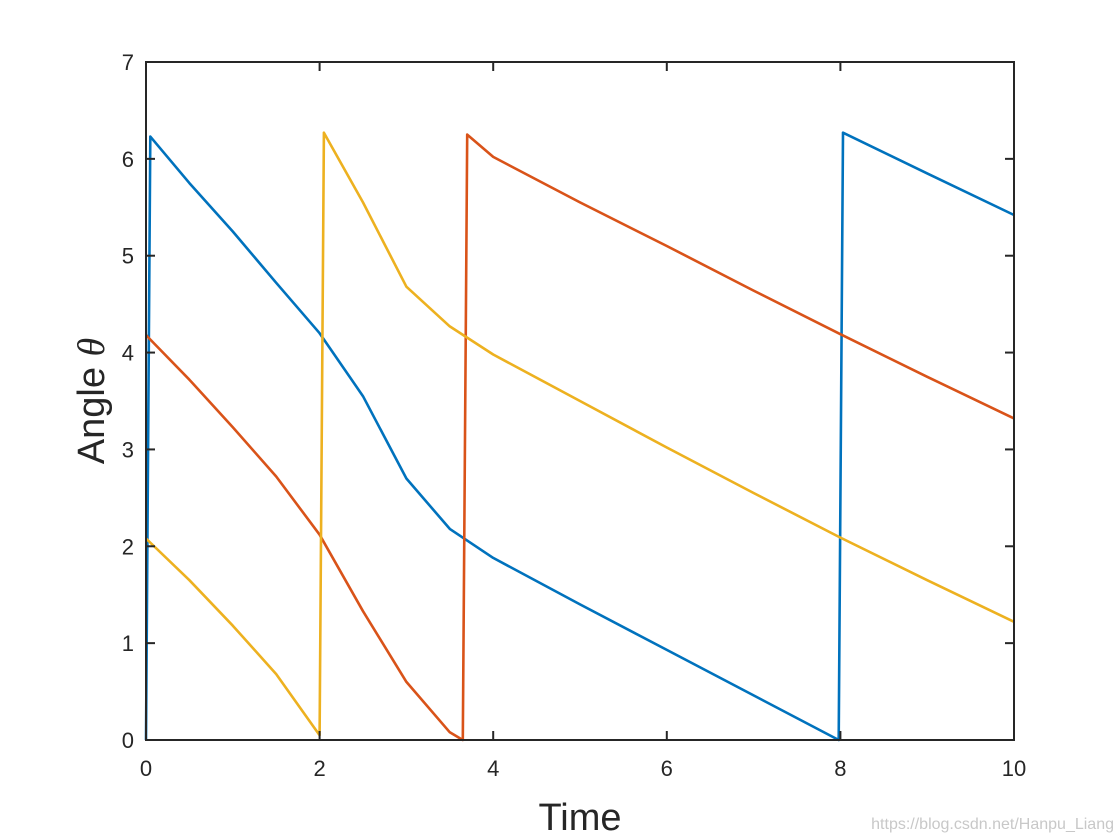 The height and width of the screenshot is (840, 1120). I want to click on y-axis-title-symbol: θ, so click(92, 347).